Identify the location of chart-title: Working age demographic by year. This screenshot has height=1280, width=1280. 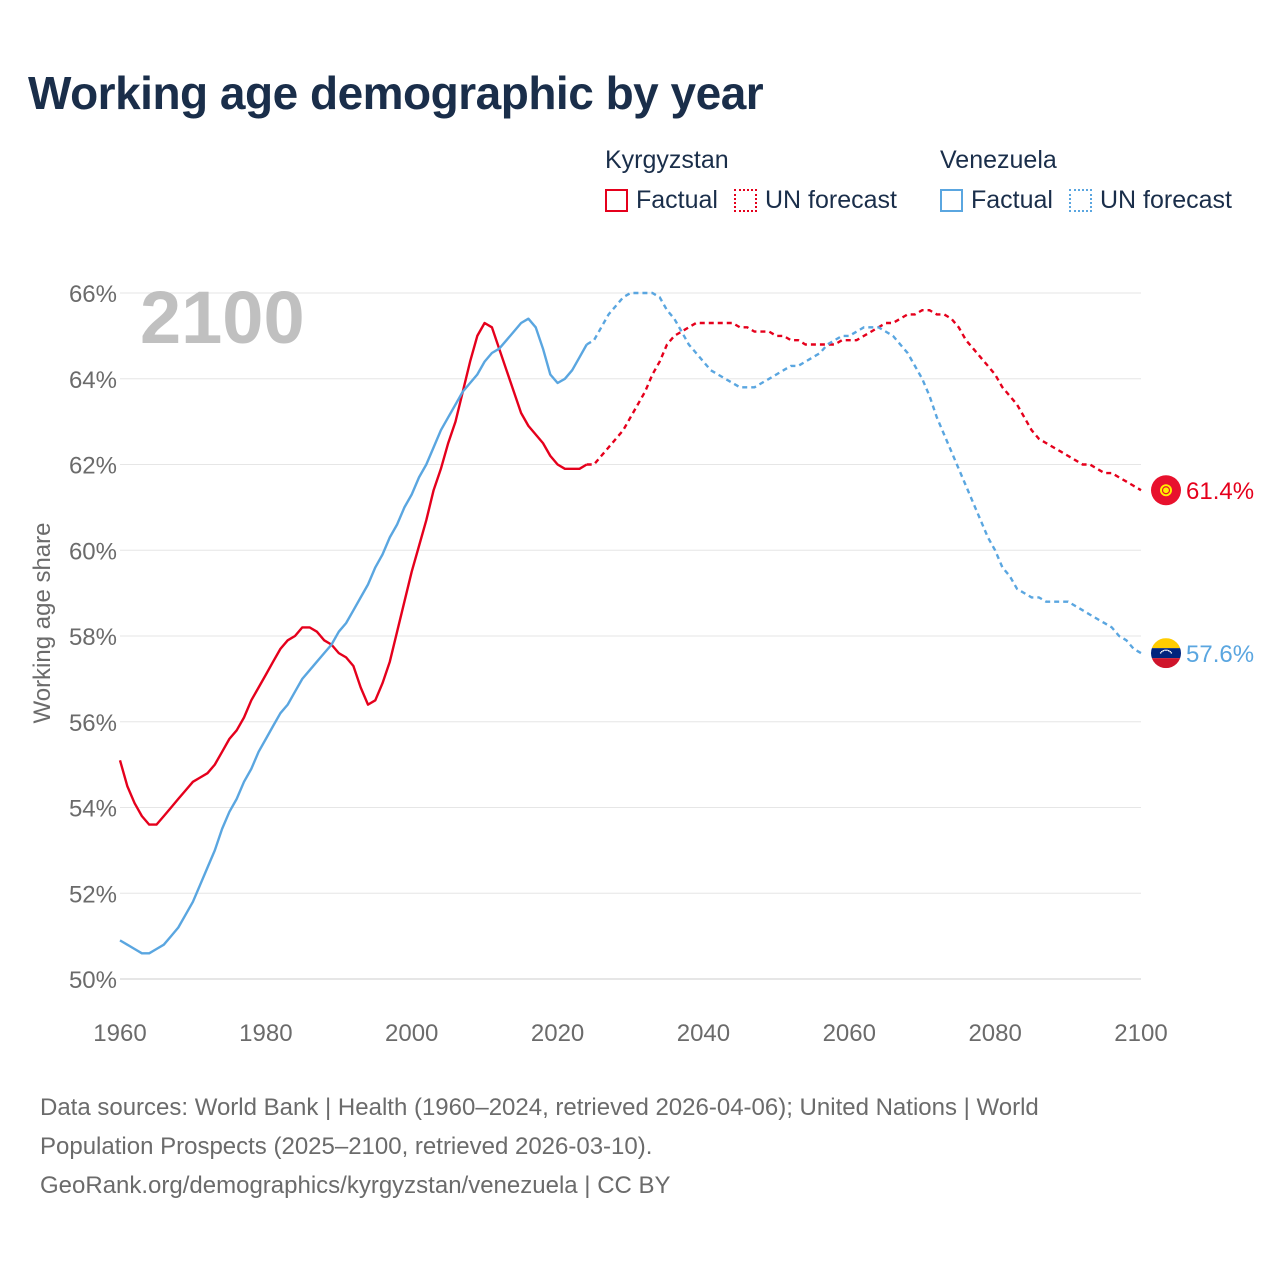
(396, 93).